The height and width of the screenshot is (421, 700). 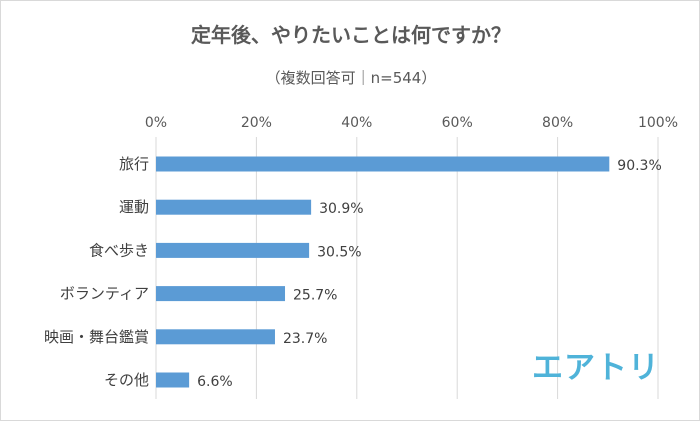 What do you see at coordinates (339, 252) in the screenshot?
I see `value-label-3: 30.5%` at bounding box center [339, 252].